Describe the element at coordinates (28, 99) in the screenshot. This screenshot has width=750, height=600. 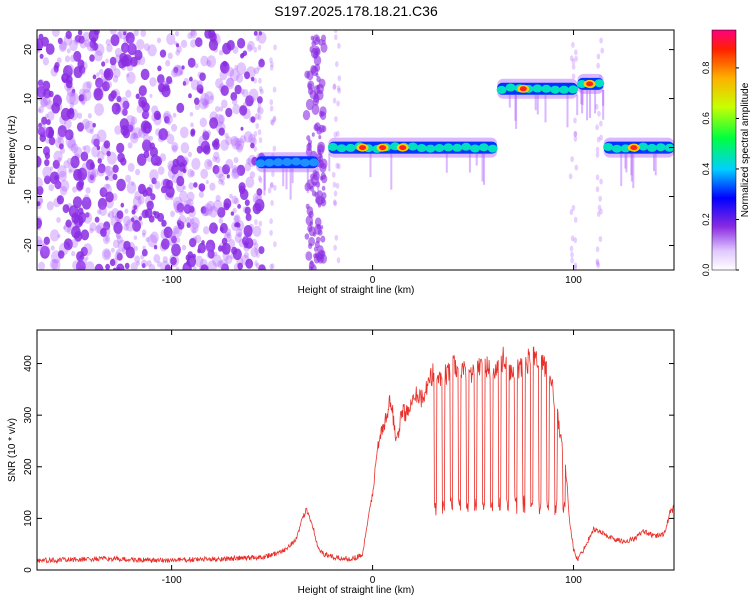
I see `spectrogram-y-tick-label: 10` at that location.